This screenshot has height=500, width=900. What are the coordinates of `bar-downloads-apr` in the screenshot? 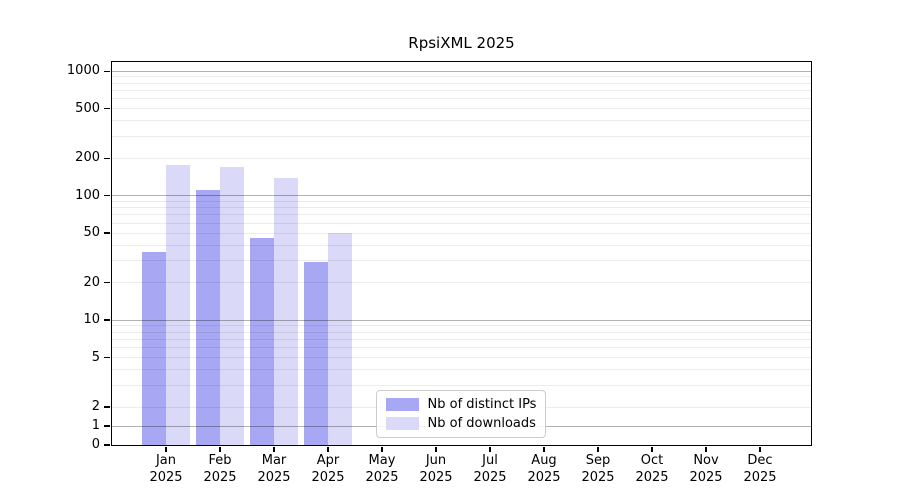 It's located at (339, 338).